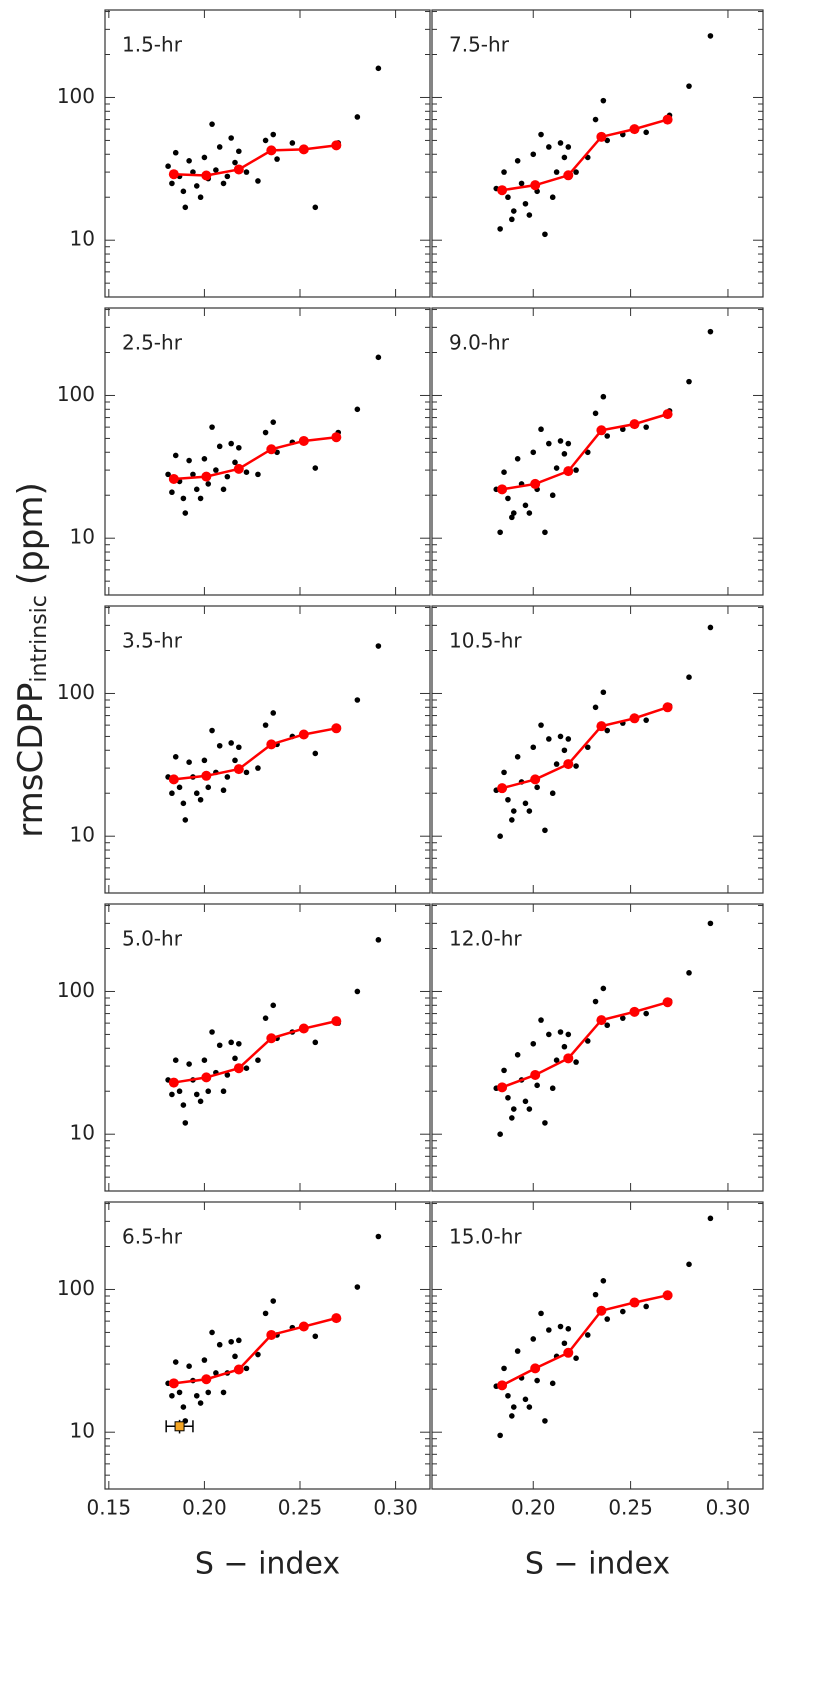 The width and height of the screenshot is (831, 1684). Describe the element at coordinates (204, 1508) in the screenshot. I see `x-tick-label: 0.20` at that location.